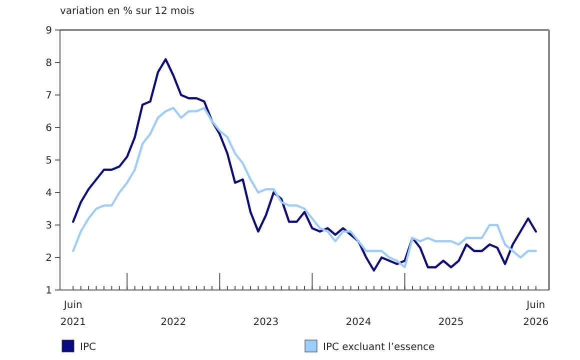 The height and width of the screenshot is (360, 580). What do you see at coordinates (88, 347) in the screenshot?
I see `legend-label: IPC` at bounding box center [88, 347].